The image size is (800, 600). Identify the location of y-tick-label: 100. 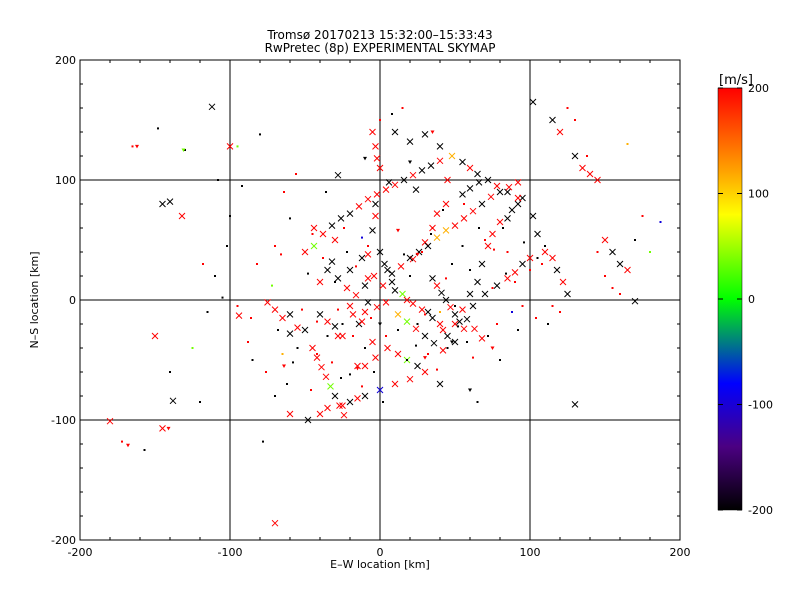
(65, 180).